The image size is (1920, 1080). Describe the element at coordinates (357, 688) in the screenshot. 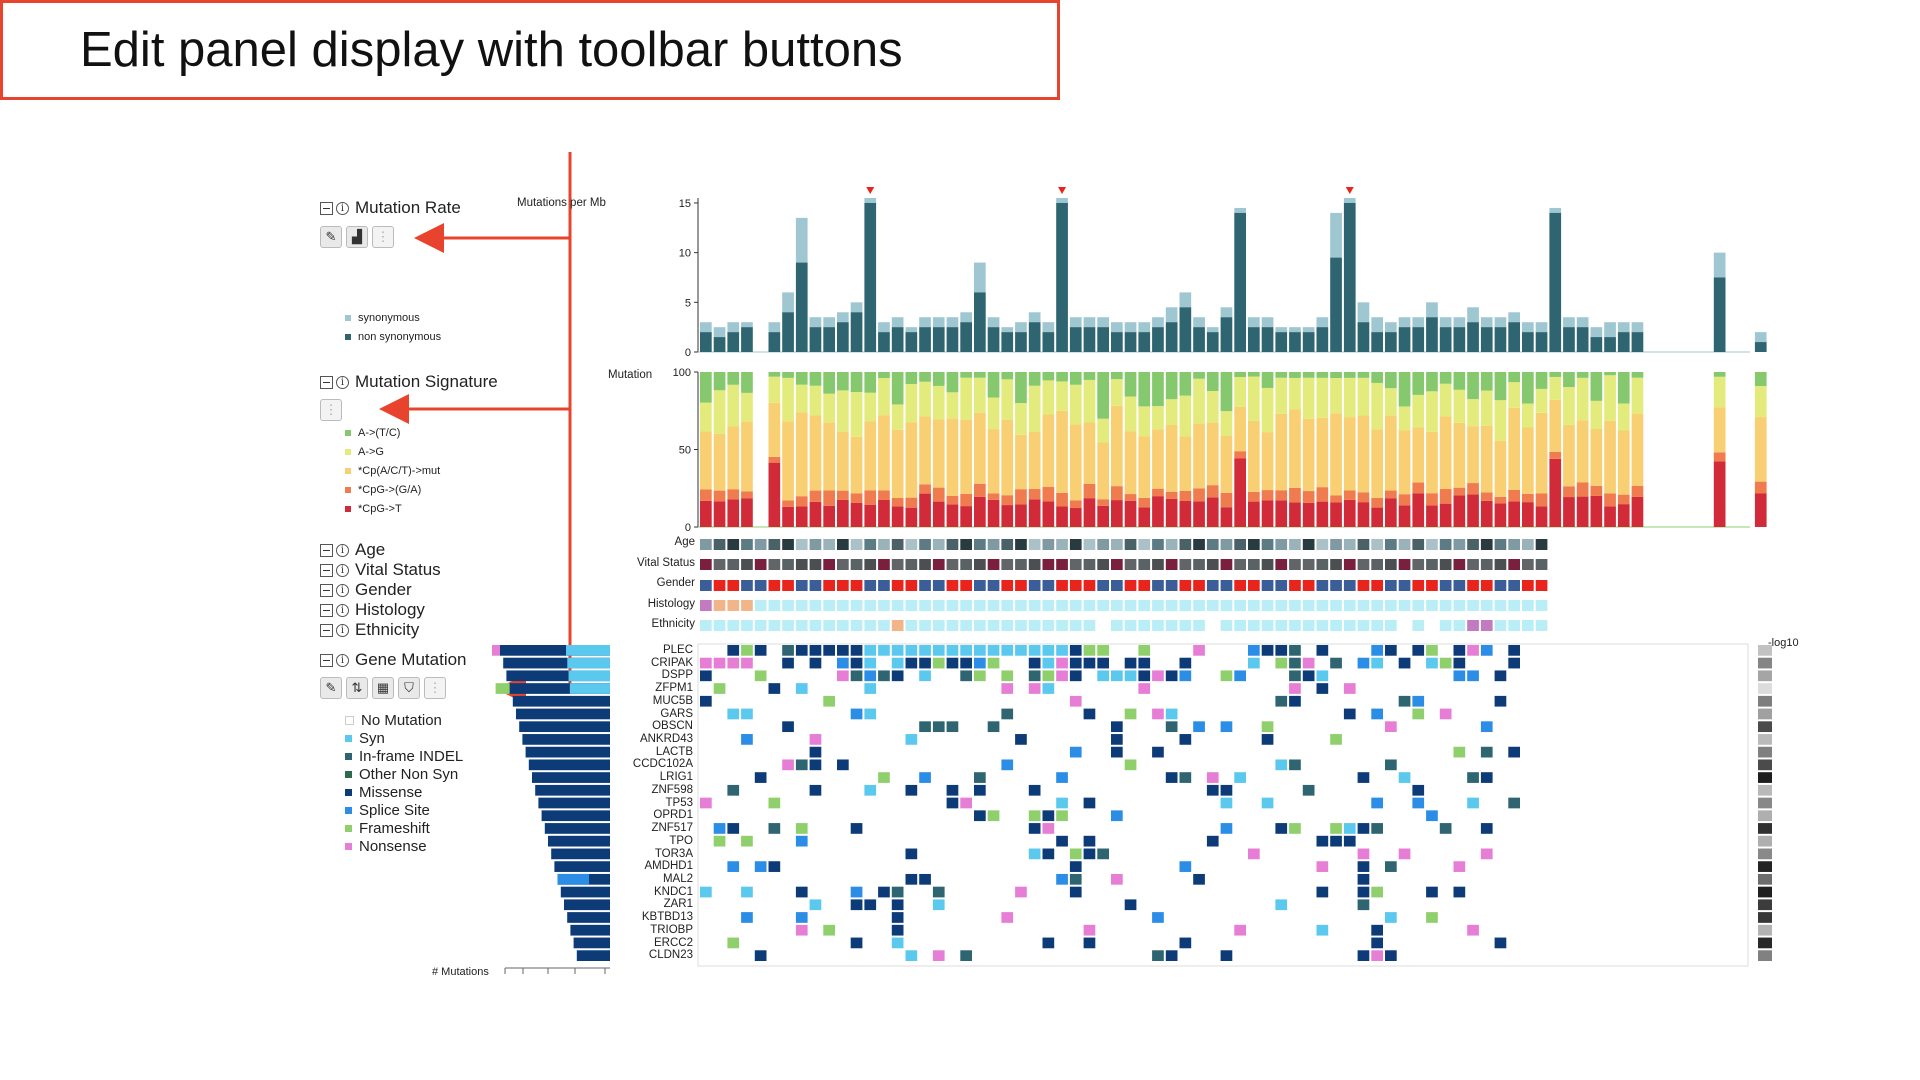

I see `sort-button: ⇅` at that location.